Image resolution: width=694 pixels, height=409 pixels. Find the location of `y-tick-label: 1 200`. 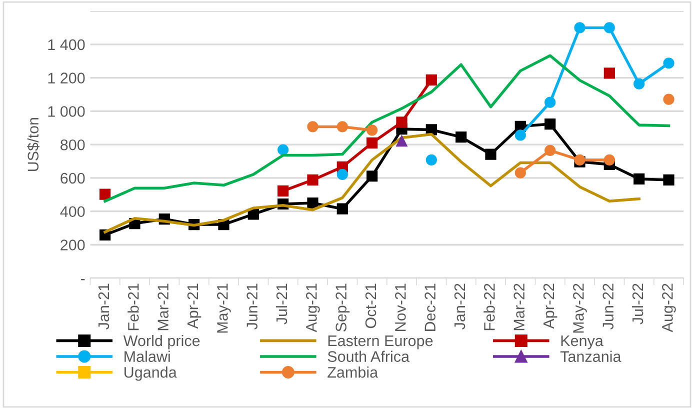

y-tick-label: 1 200 is located at coordinates (66, 78).